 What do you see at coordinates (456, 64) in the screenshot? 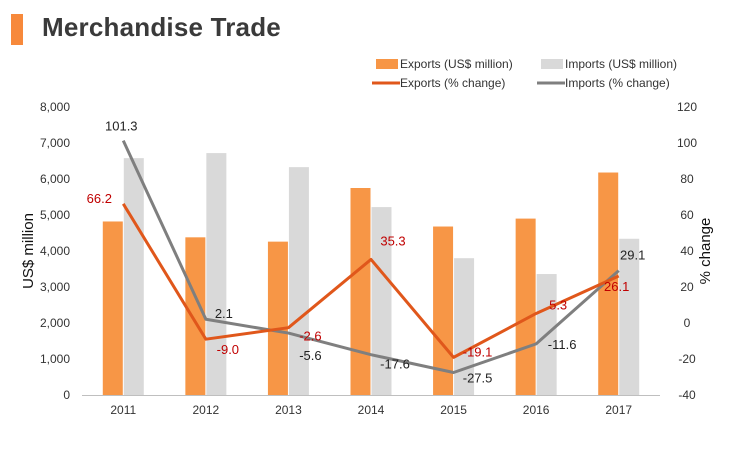
I see `legend-exports-bar-label: Exports (US$ million)` at bounding box center [456, 64].